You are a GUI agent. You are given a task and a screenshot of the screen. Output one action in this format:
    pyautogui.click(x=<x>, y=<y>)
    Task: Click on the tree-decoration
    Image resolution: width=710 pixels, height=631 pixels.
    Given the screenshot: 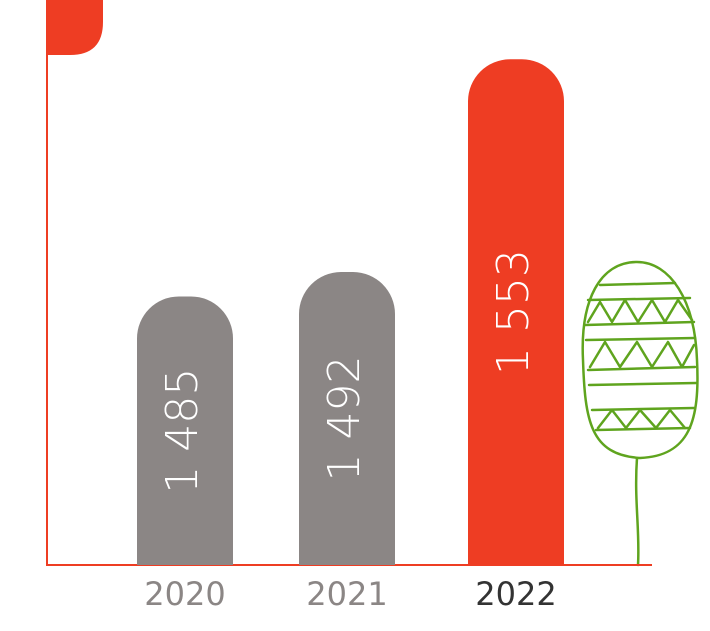 What is the action you would take?
    pyautogui.click(x=640, y=413)
    